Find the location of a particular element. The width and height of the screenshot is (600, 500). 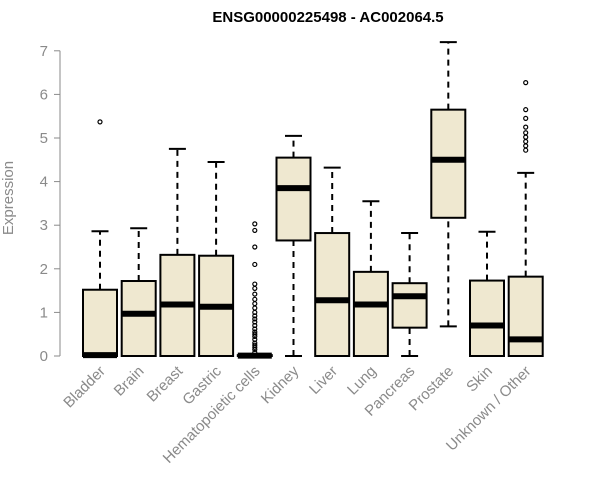

y-tick-label: 0 is located at coordinates (44, 356).